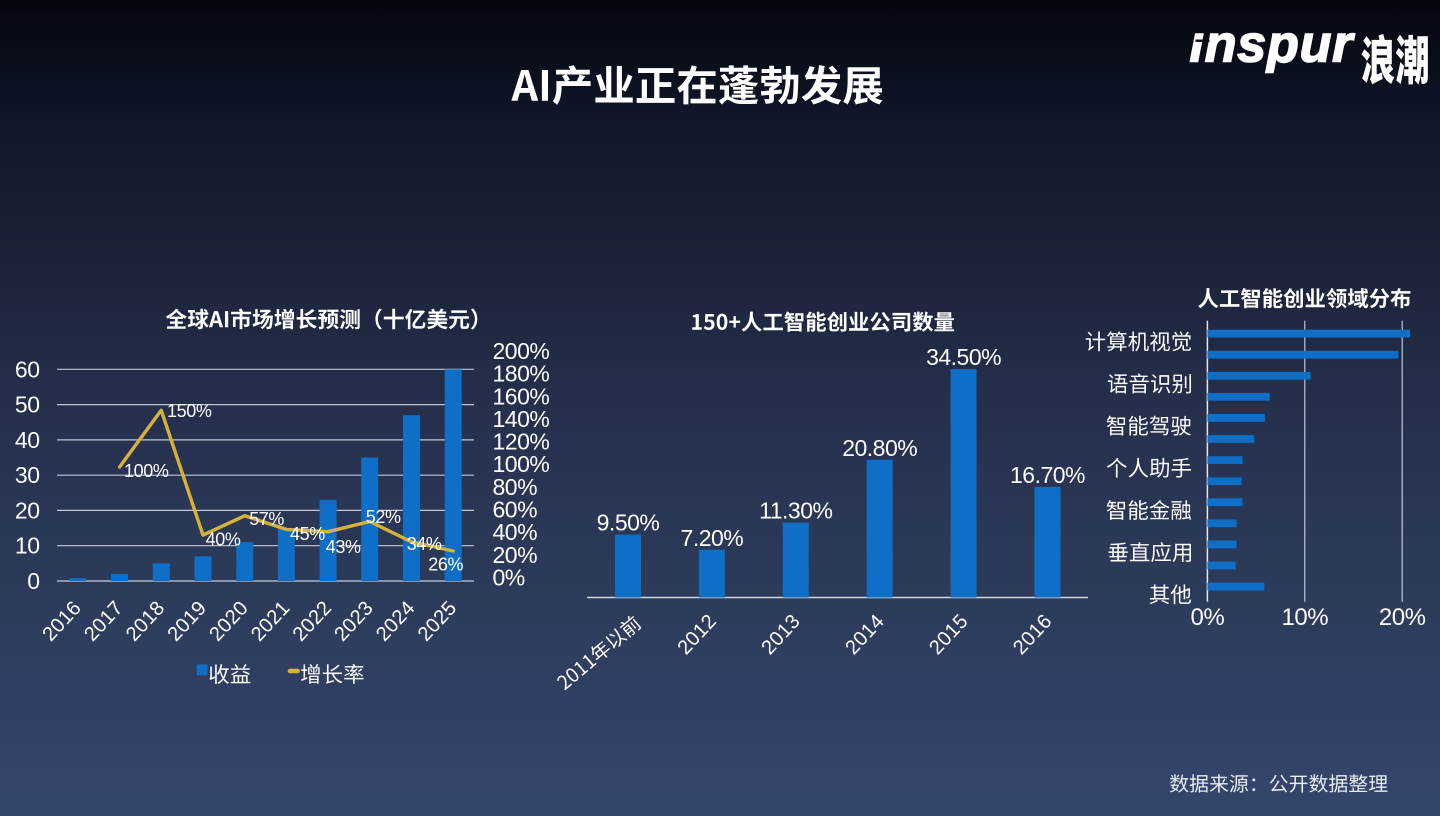  Describe the element at coordinates (521, 396) in the screenshot. I see `svg-text: 160%` at that location.